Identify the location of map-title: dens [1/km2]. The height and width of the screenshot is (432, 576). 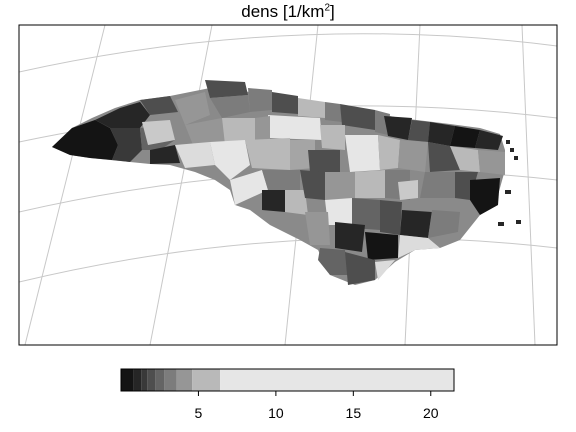
(288, 12).